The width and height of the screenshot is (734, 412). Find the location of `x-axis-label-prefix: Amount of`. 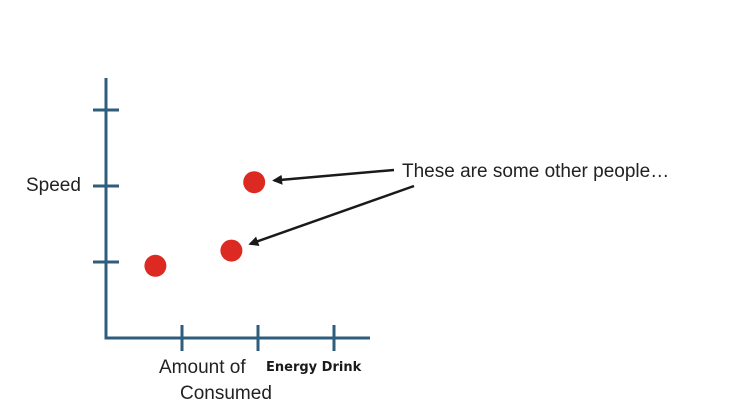

x-axis-label-prefix: Amount of is located at coordinates (202, 367).